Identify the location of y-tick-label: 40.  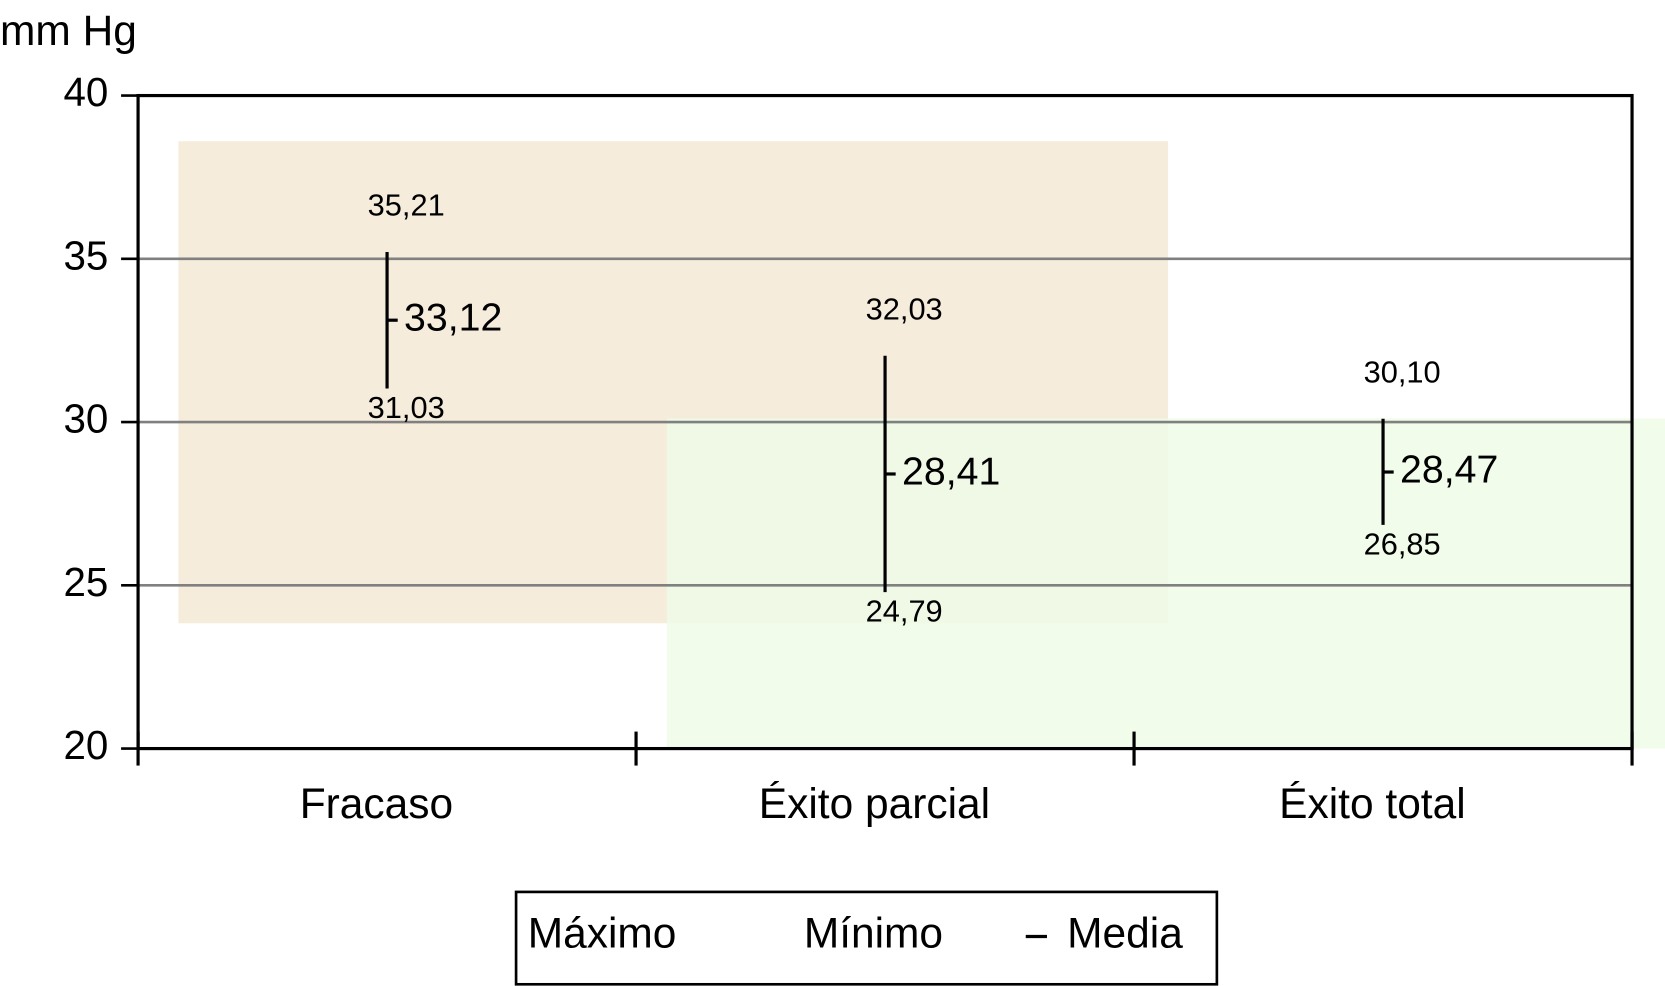
(85, 92).